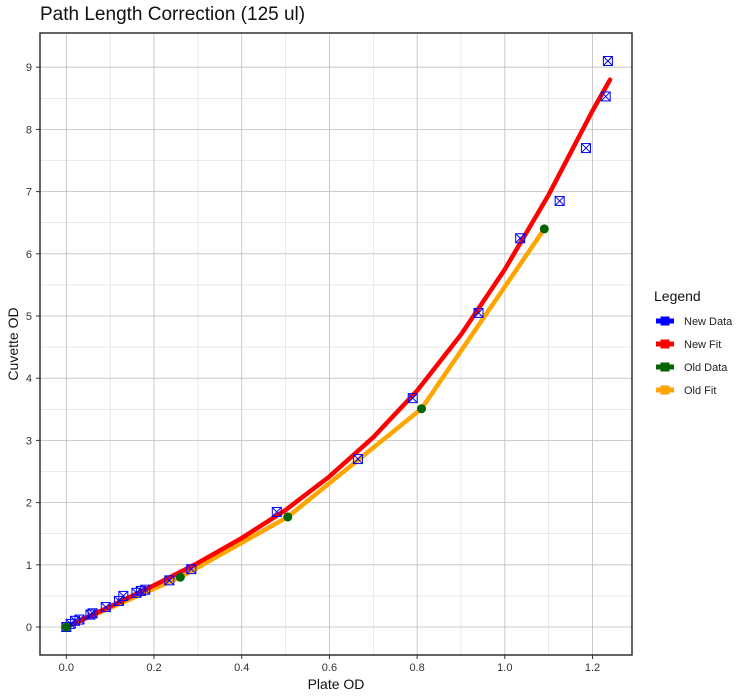 The width and height of the screenshot is (750, 700). I want to click on legend-label: Old Data, so click(706, 368).